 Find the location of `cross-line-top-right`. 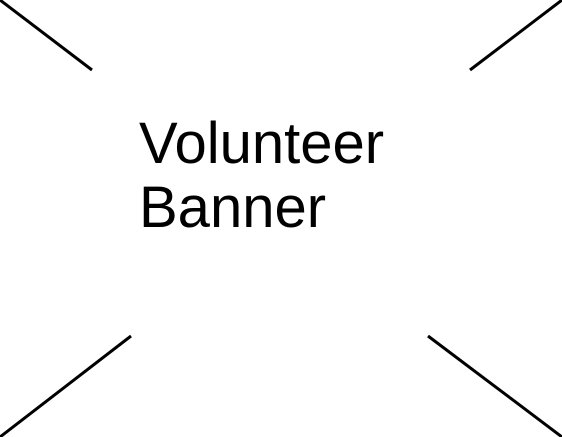

cross-line-top-right is located at coordinates (515, 36).